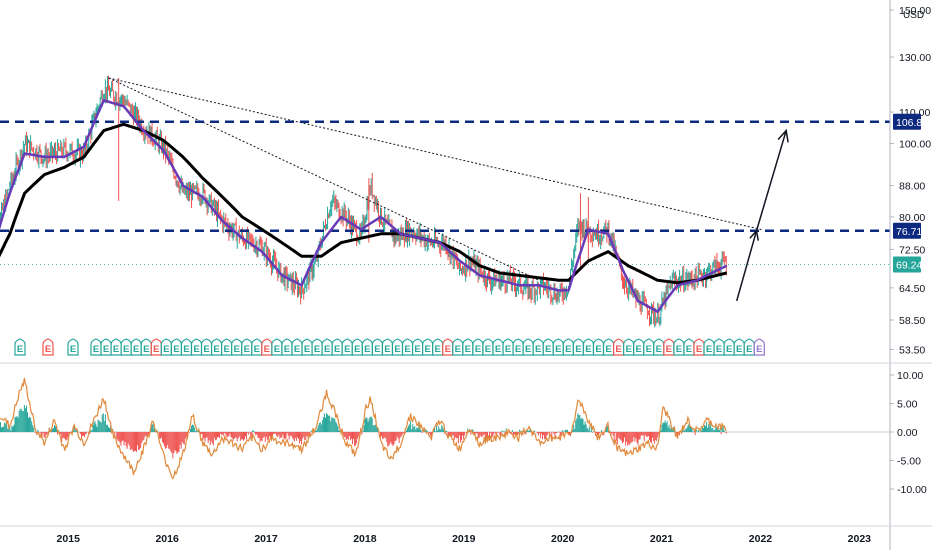 This screenshot has width=932, height=555. I want to click on projection-line, so click(761, 216).